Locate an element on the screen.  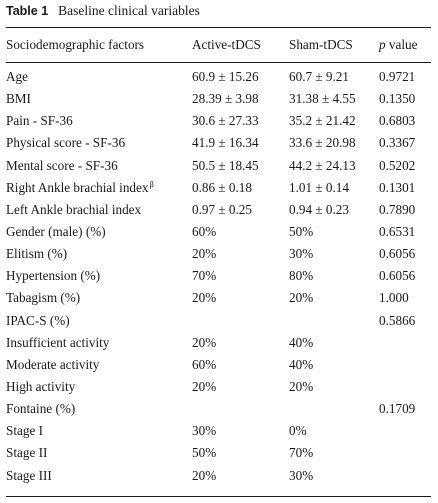
table-row: Age 60.9 ± 15.26 60.7 ± 9.21 0.9721 is located at coordinates (218, 75).